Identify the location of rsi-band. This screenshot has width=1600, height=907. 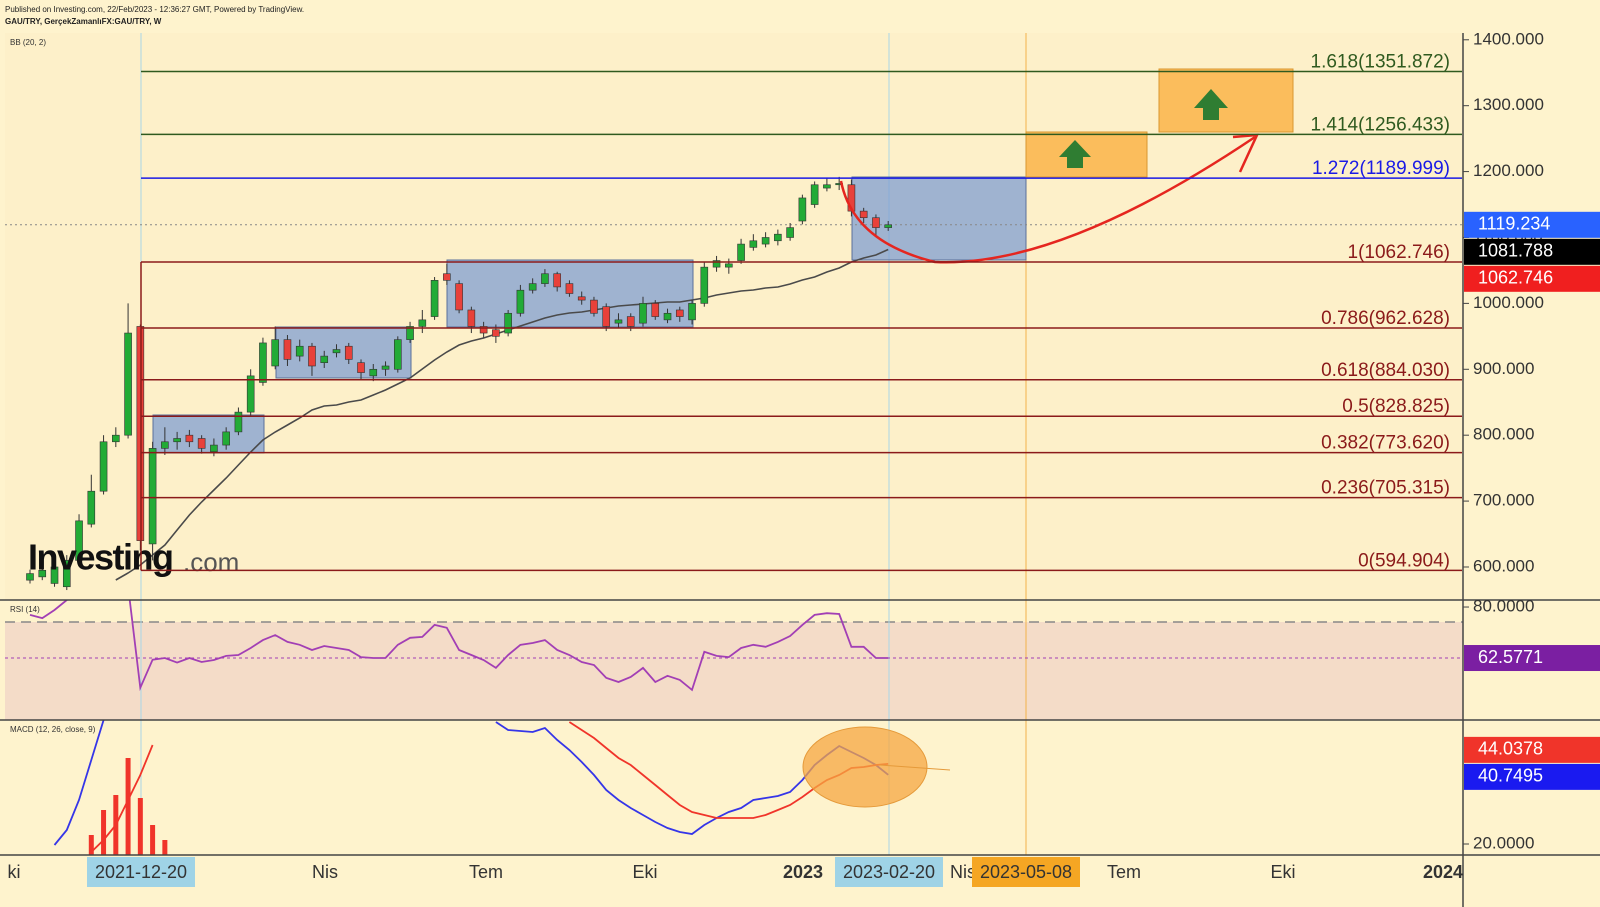
(734, 671).